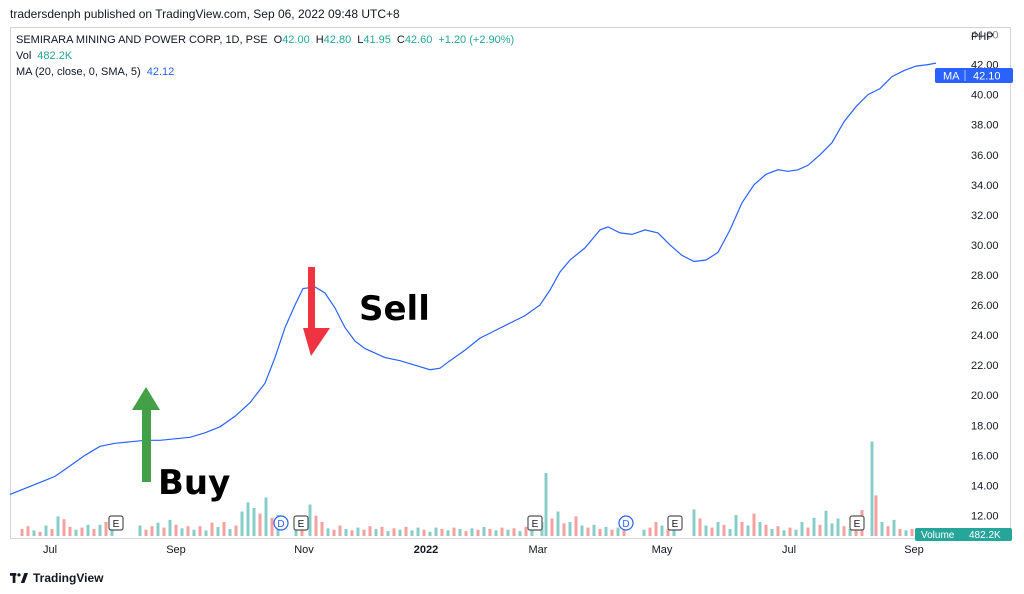 The height and width of the screenshot is (594, 1024). Describe the element at coordinates (176, 550) in the screenshot. I see `x-tick-label: Sep` at that location.